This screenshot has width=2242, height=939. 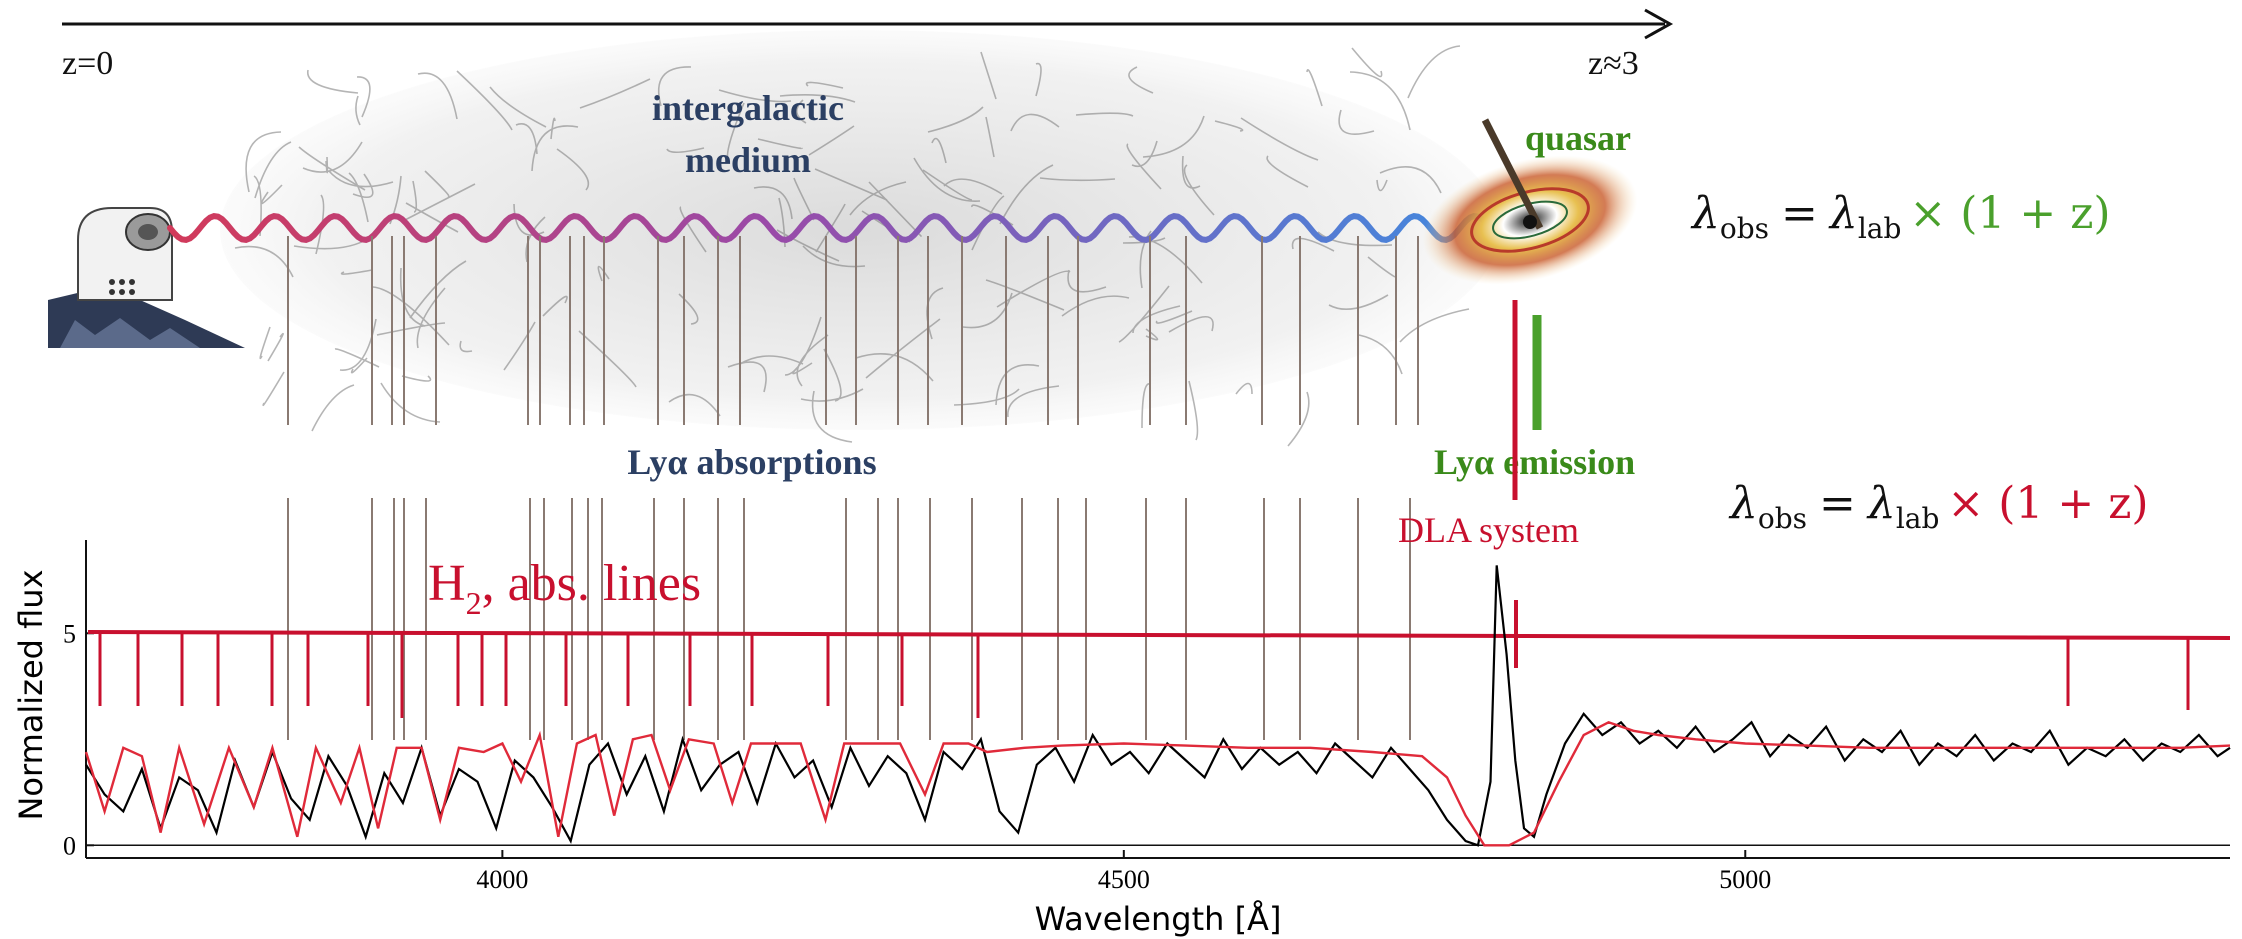 What do you see at coordinates (1900, 216) in the screenshot?
I see `redshift-formula-emission: λobs = λlab × (1 + z)` at bounding box center [1900, 216].